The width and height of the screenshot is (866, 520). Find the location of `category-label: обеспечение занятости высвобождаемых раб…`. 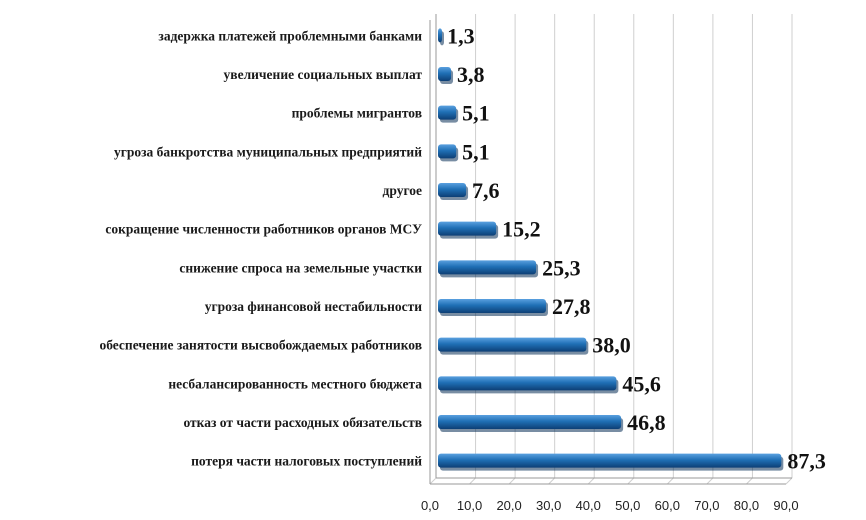

category-label: обеспечение занятости высвобождаемых раб… is located at coordinates (260, 345).